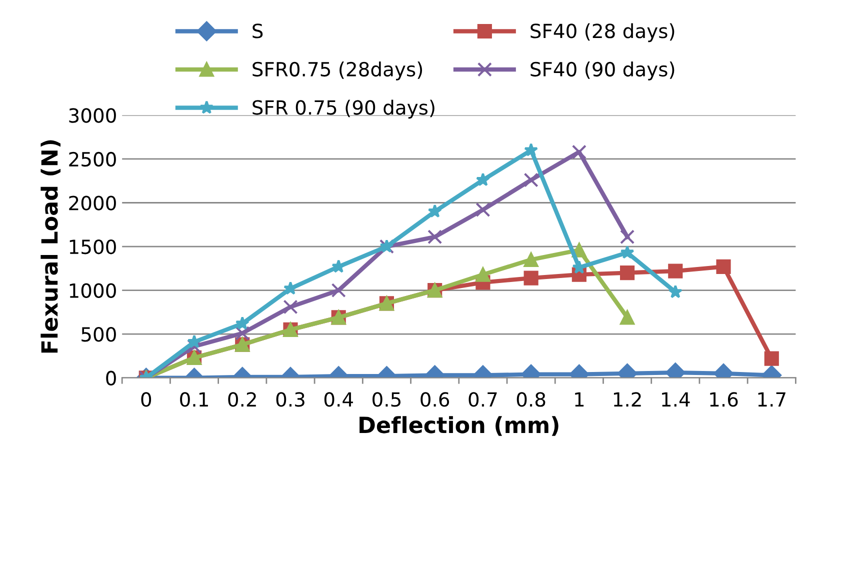 The image size is (842, 576). What do you see at coordinates (290, 399) in the screenshot?
I see `x-tick-label: 0.3` at bounding box center [290, 399].